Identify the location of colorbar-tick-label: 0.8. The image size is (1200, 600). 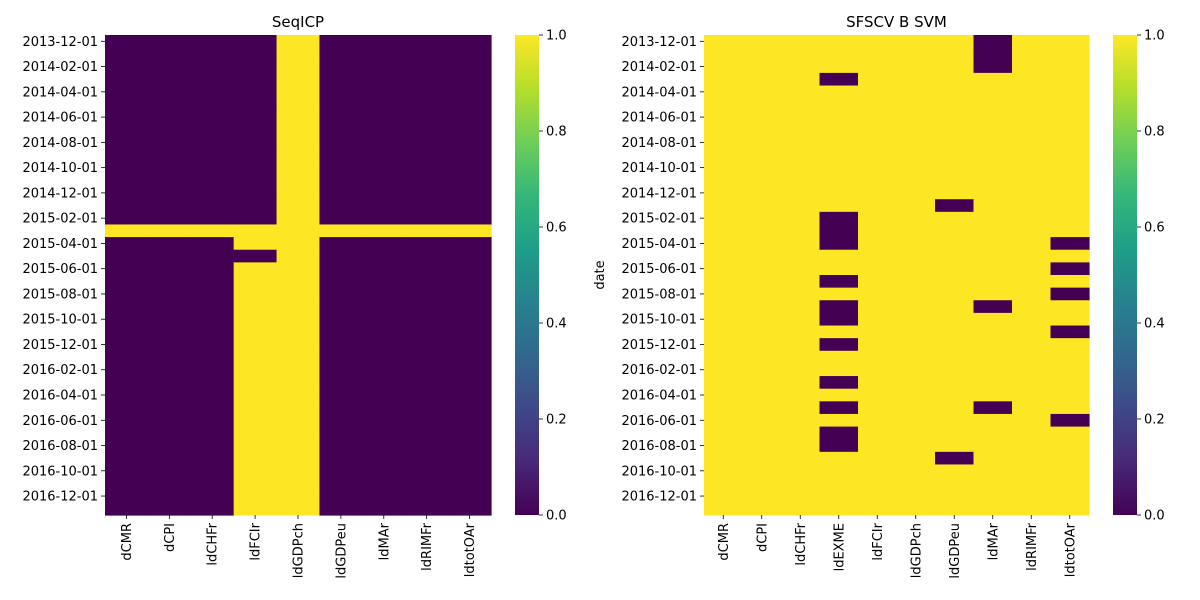
(556, 132).